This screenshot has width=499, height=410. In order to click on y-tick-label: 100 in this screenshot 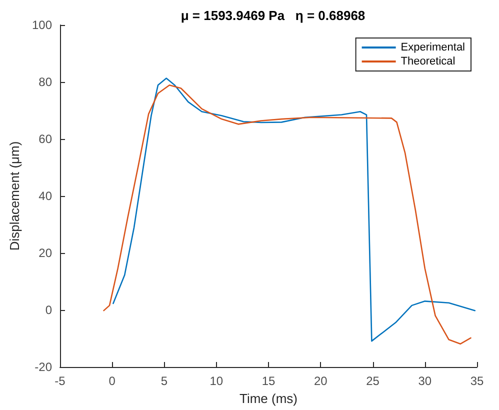, I will do `click(42, 25)`.